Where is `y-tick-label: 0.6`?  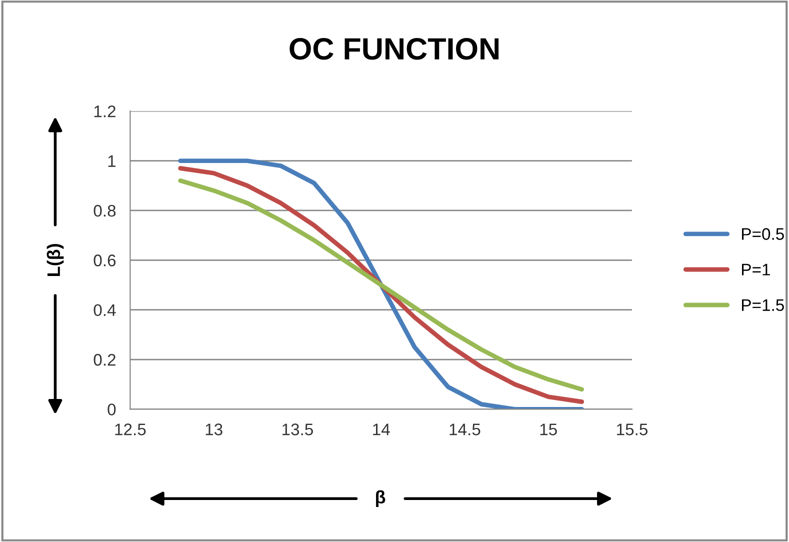
y-tick-label: 0.6 is located at coordinates (105, 260).